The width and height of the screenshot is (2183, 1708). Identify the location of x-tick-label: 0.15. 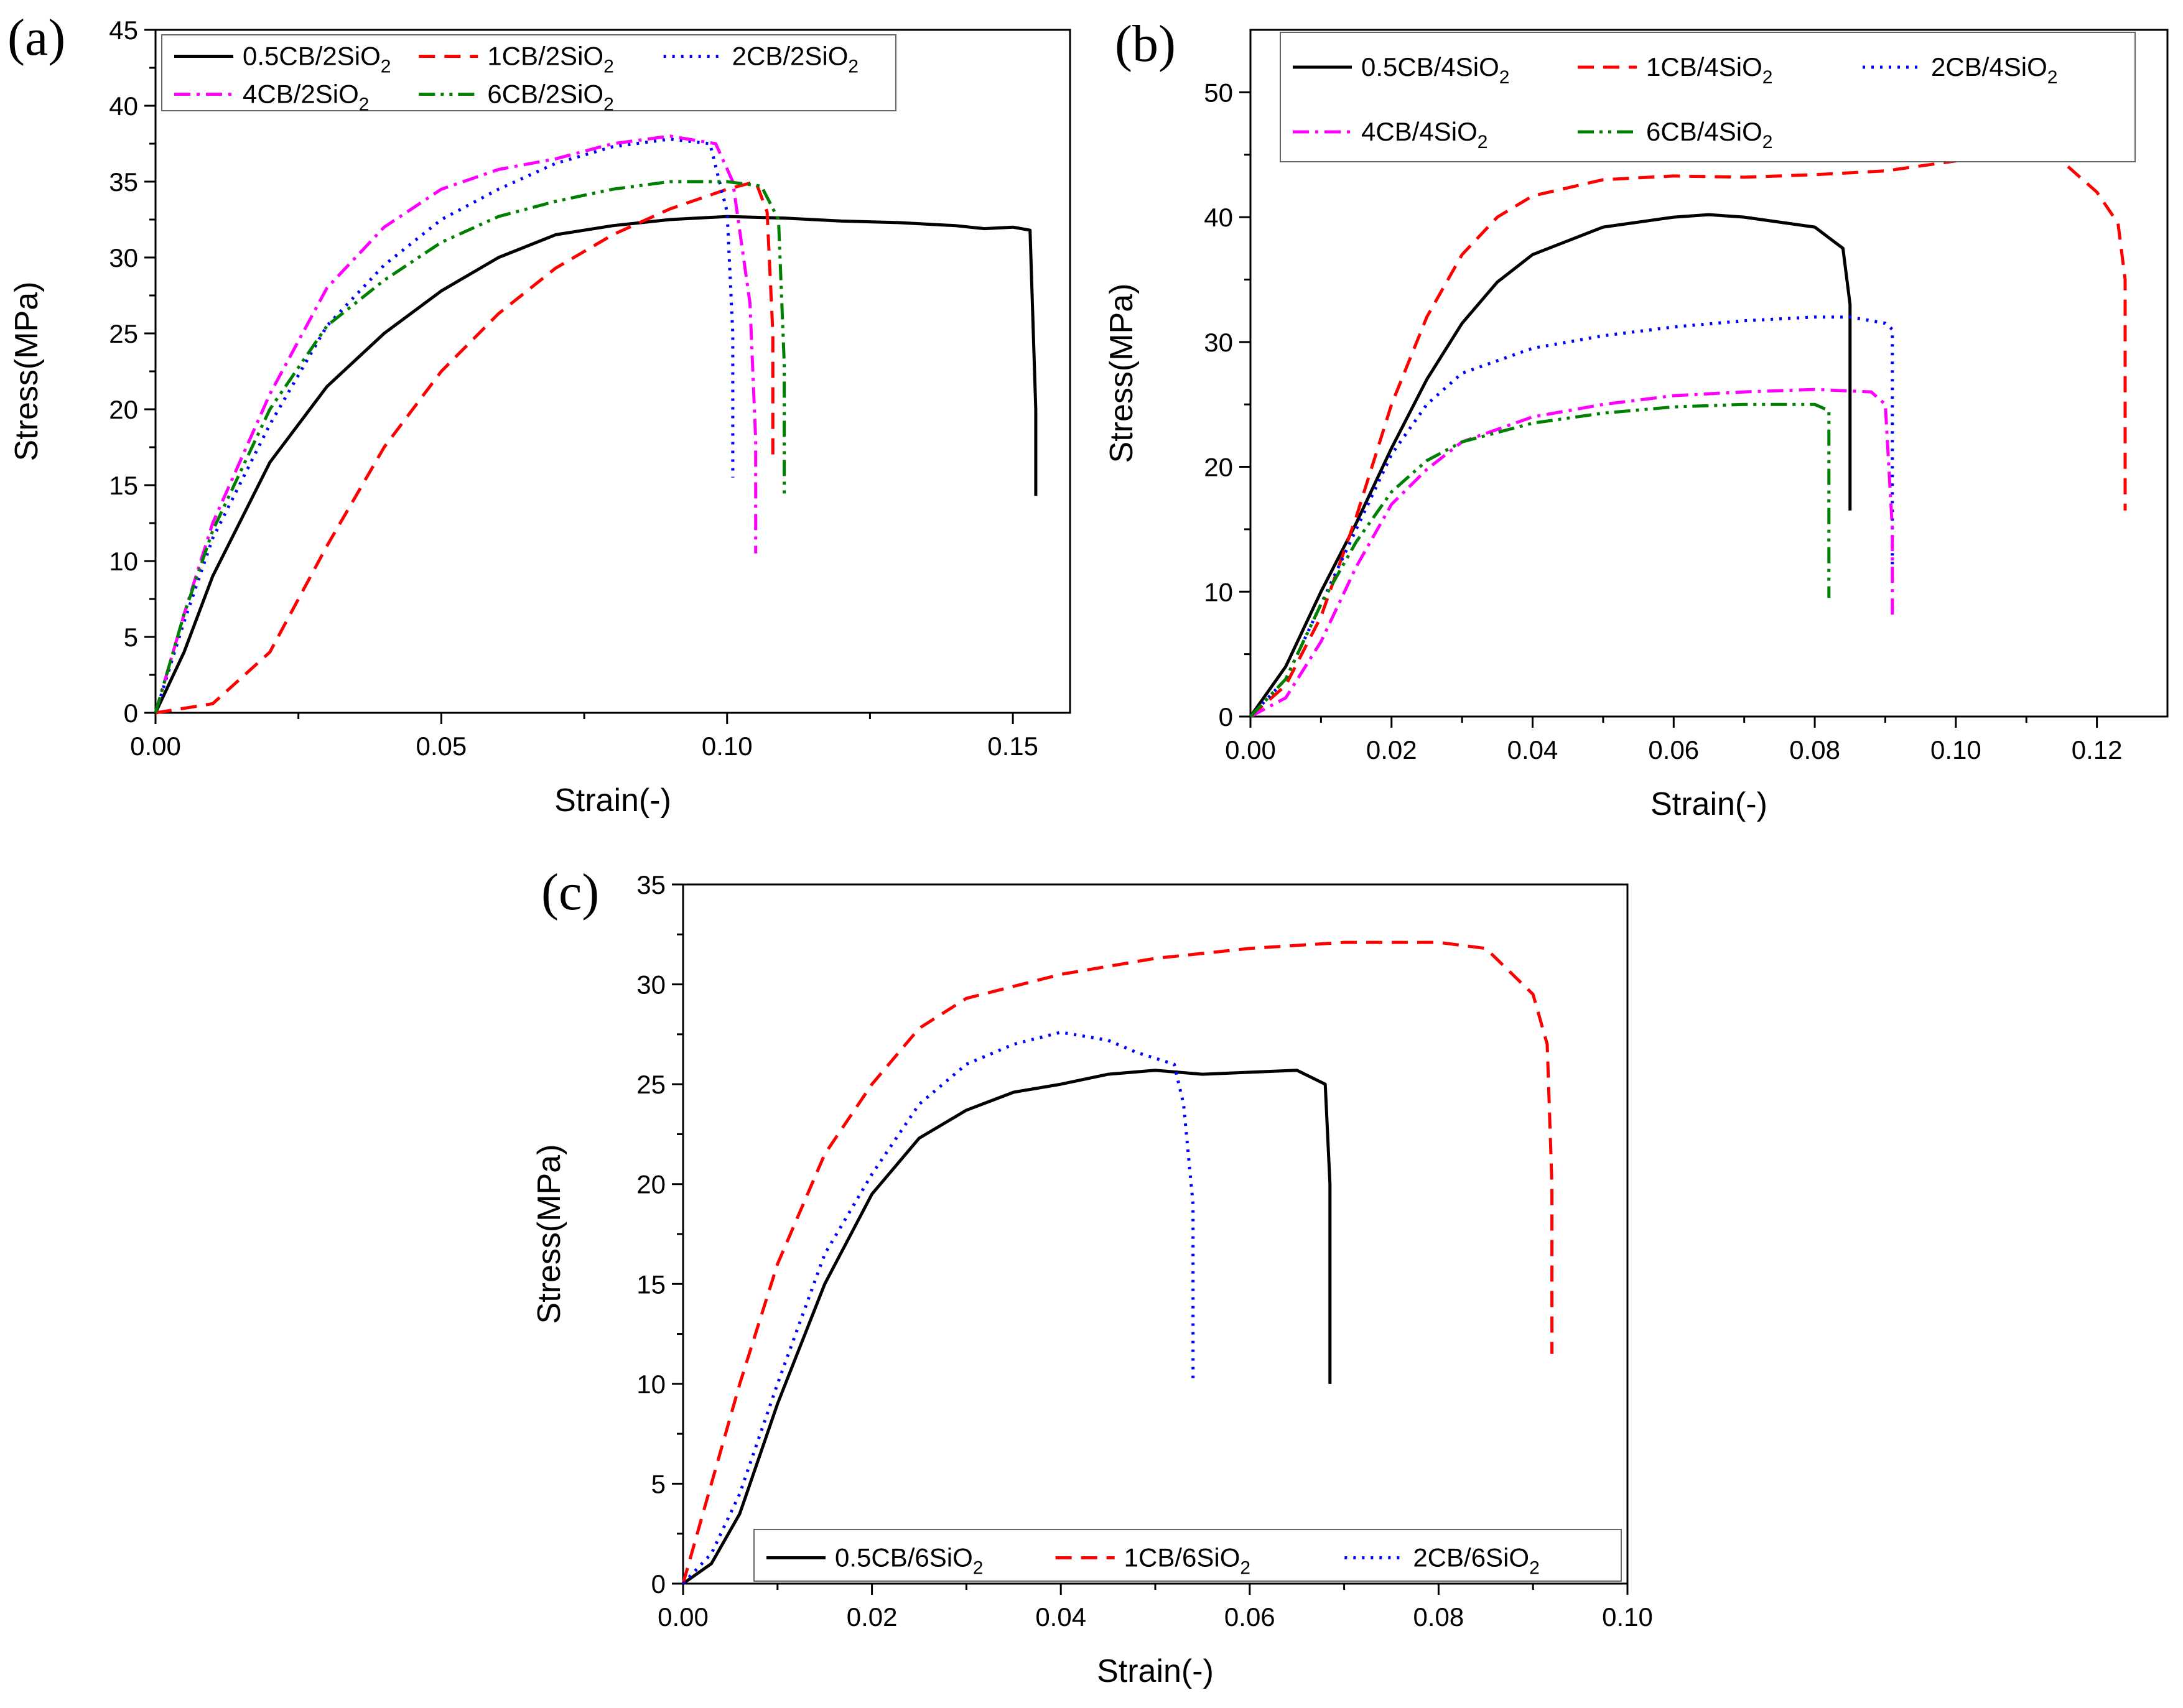
(1012, 746).